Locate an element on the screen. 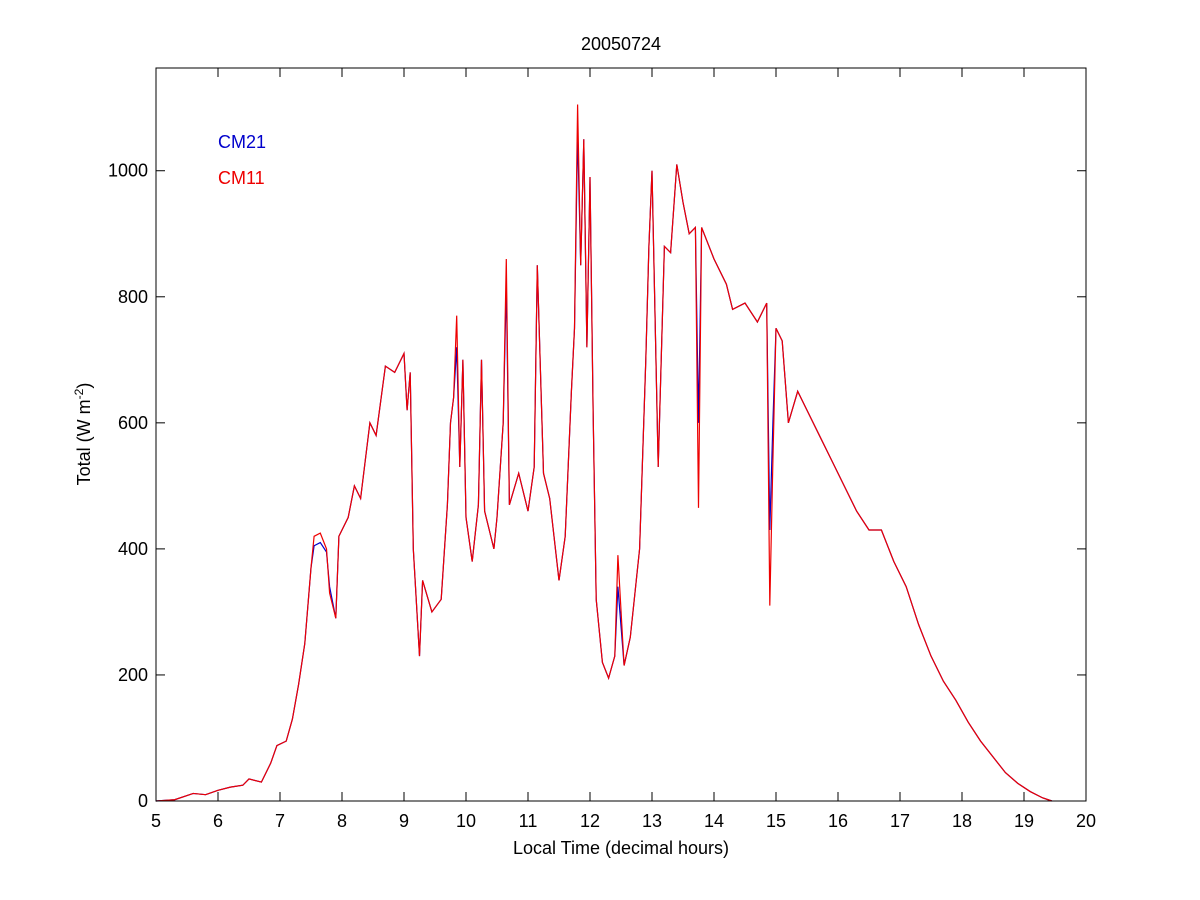 This screenshot has height=900, width=1200. x-tick-label: 5 is located at coordinates (156, 821).